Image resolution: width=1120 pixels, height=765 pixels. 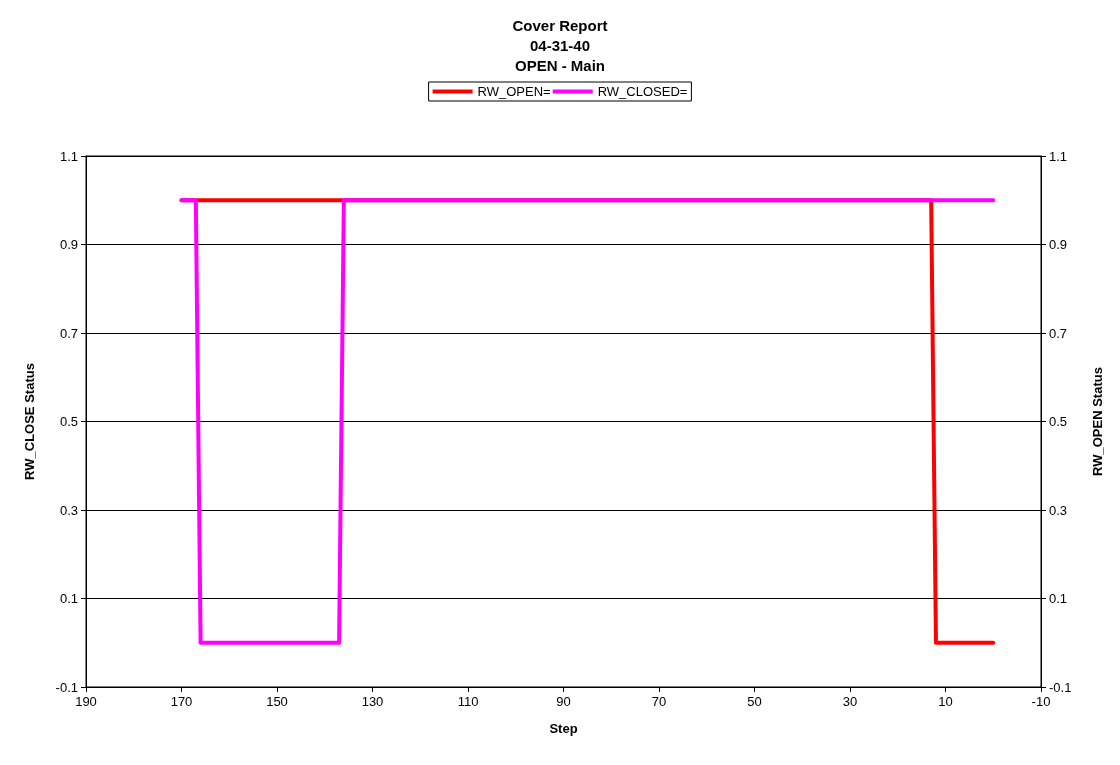 I want to click on y2-tick-label: 0.5, so click(x=1058, y=421).